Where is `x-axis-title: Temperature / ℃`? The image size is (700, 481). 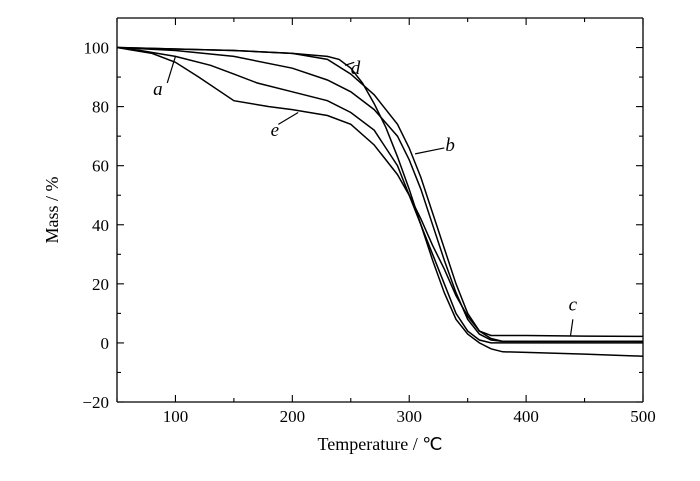 x-axis-title: Temperature / ℃ is located at coordinates (380, 444).